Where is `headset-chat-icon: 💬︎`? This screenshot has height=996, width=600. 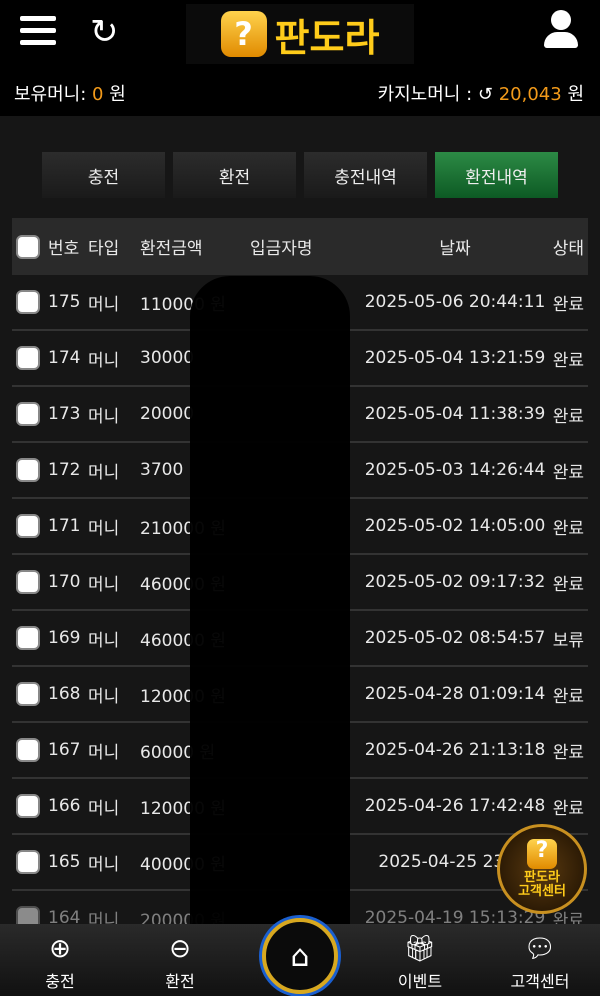 headset-chat-icon: 💬︎ is located at coordinates (540, 949).